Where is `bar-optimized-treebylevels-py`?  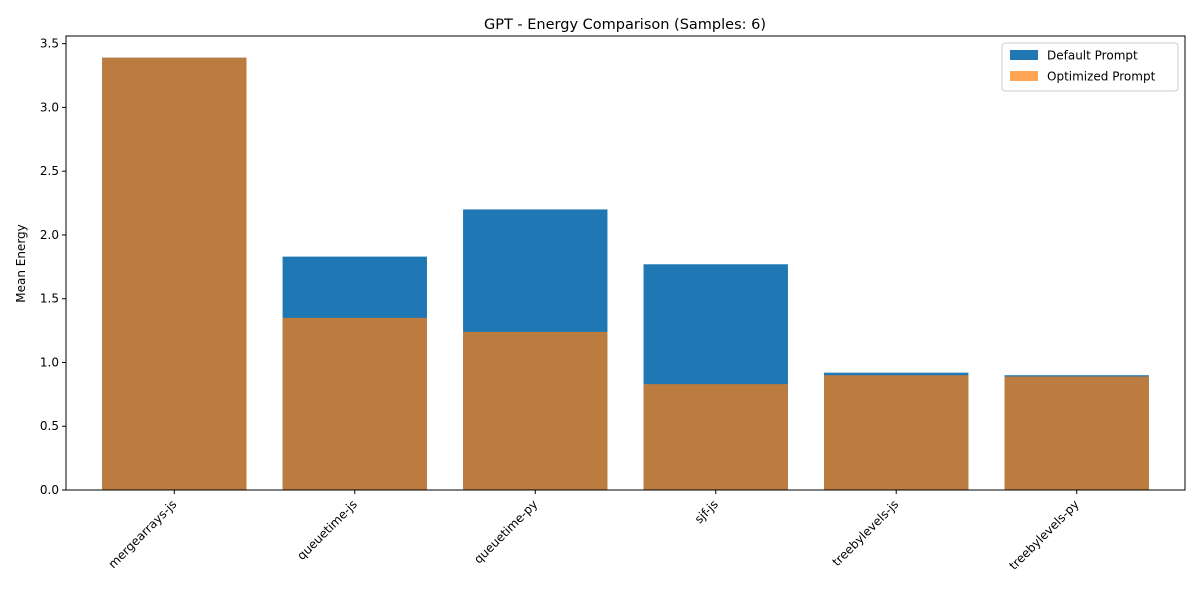 bar-optimized-treebylevels-py is located at coordinates (1076, 433).